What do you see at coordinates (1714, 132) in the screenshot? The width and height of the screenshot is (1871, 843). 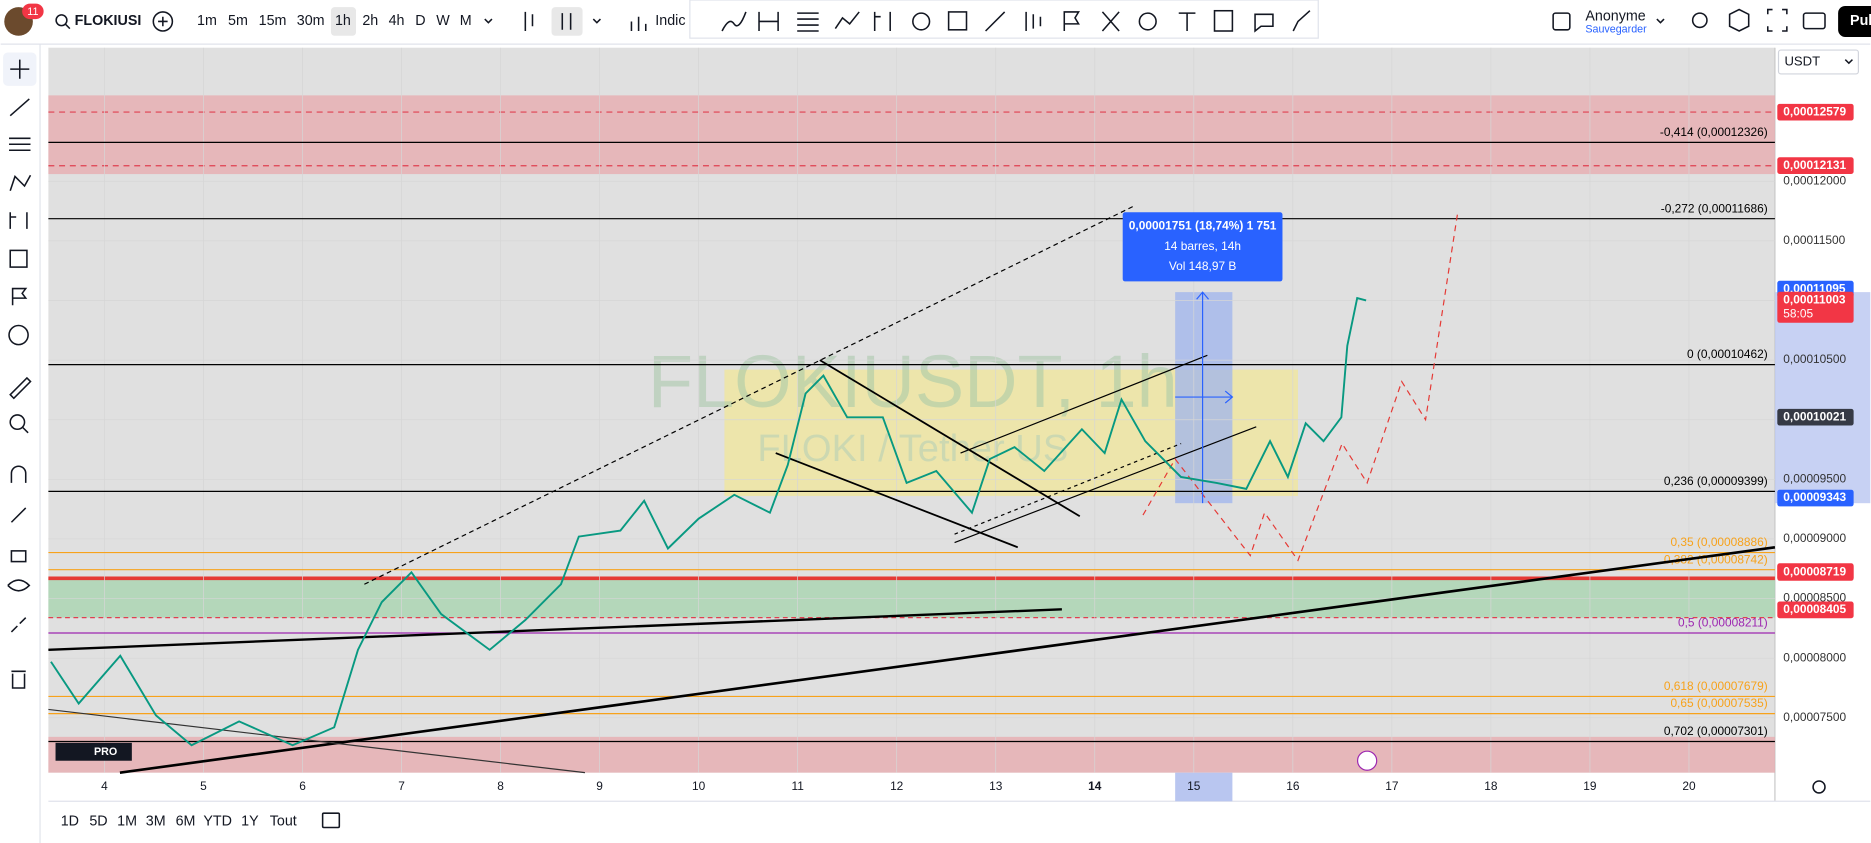 I see `fib-label: -0,414 (0,00012326)` at bounding box center [1714, 132].